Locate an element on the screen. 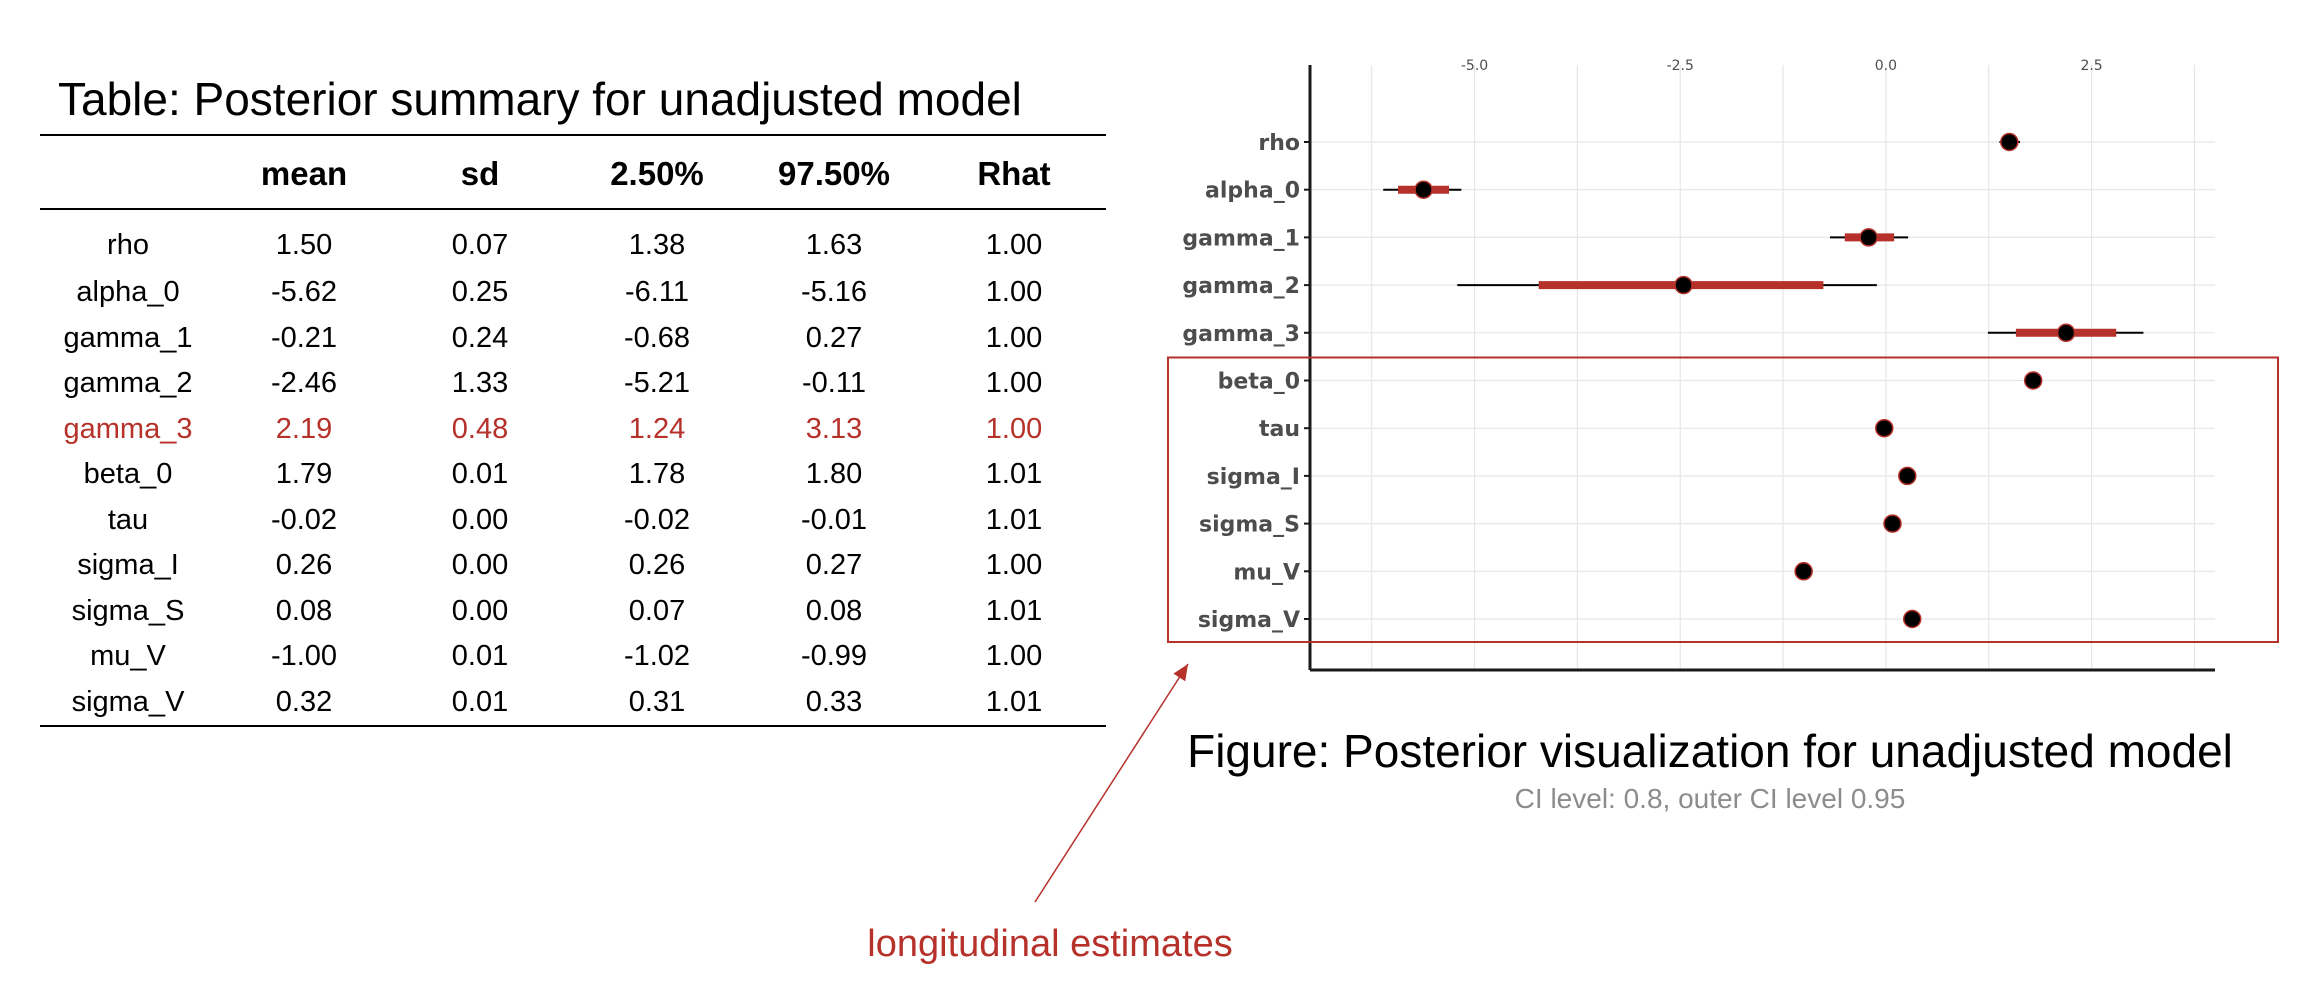 This screenshot has height=988, width=2318. point-estimate-sigma_S is located at coordinates (1892, 523).